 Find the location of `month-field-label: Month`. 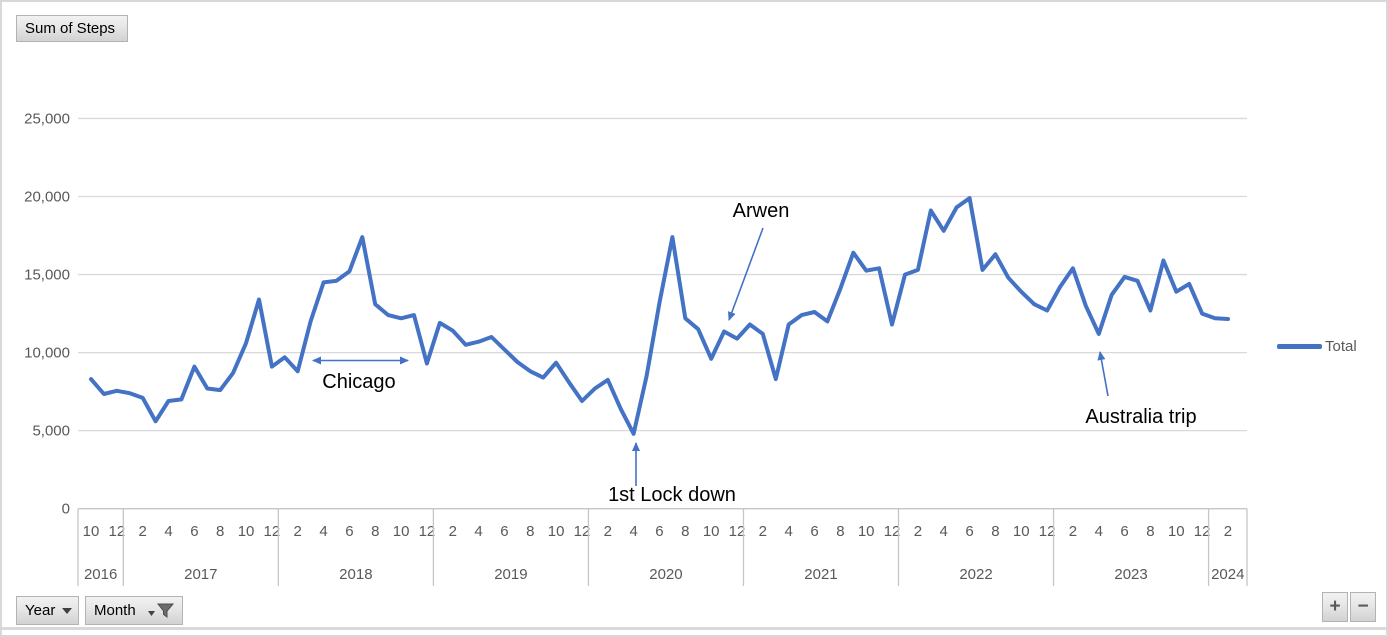

month-field-label: Month is located at coordinates (115, 610).